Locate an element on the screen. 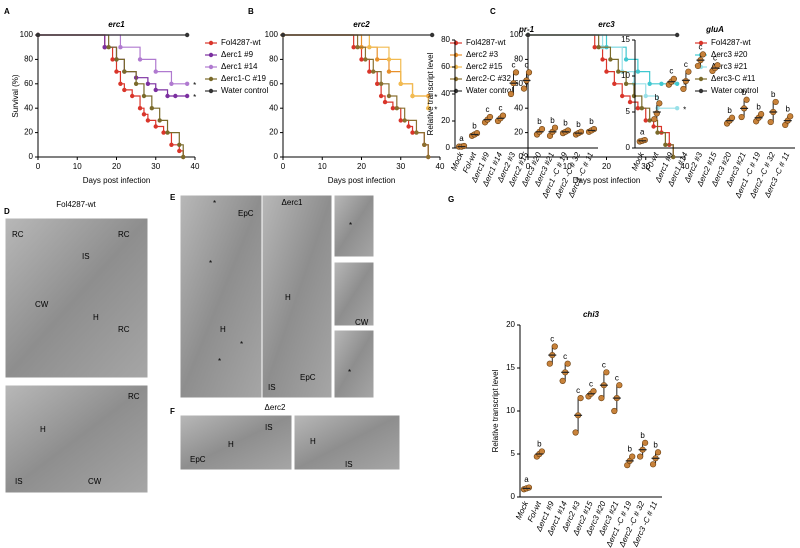 The width and height of the screenshot is (800, 548). y-tick-label: 15 is located at coordinates (510, 367).